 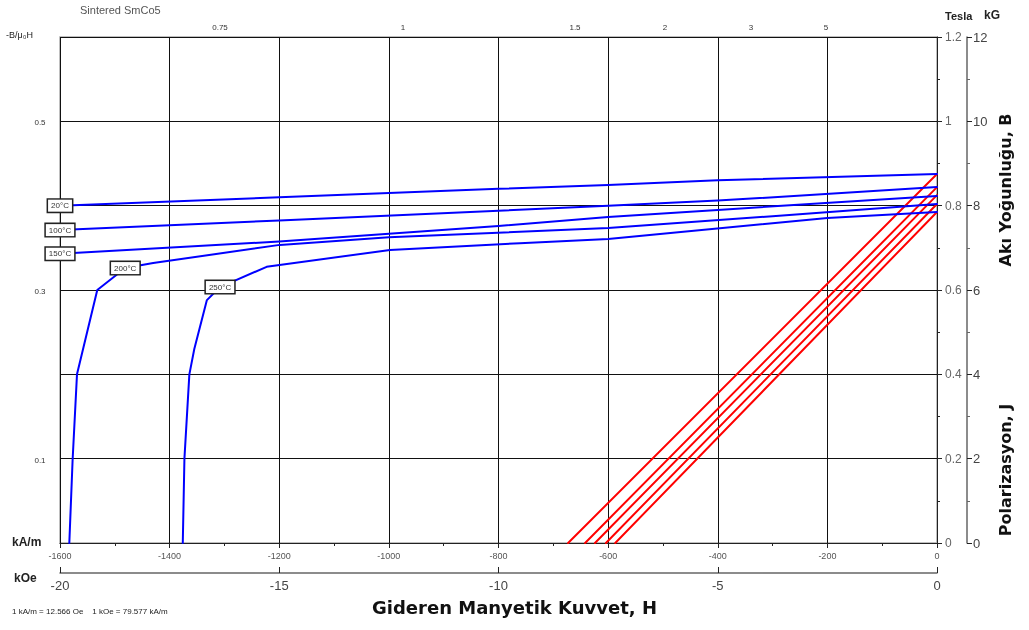 What do you see at coordinates (60, 585) in the screenshot?
I see `x2-tick-label: -20` at bounding box center [60, 585].